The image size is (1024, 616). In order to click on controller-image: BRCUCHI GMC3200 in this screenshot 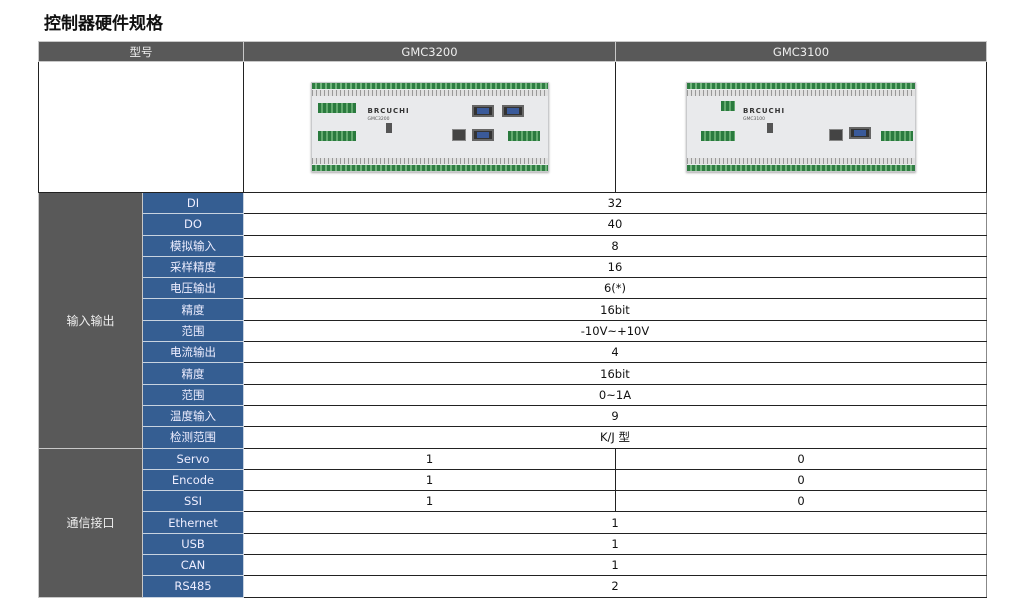, I will do `click(429, 127)`.